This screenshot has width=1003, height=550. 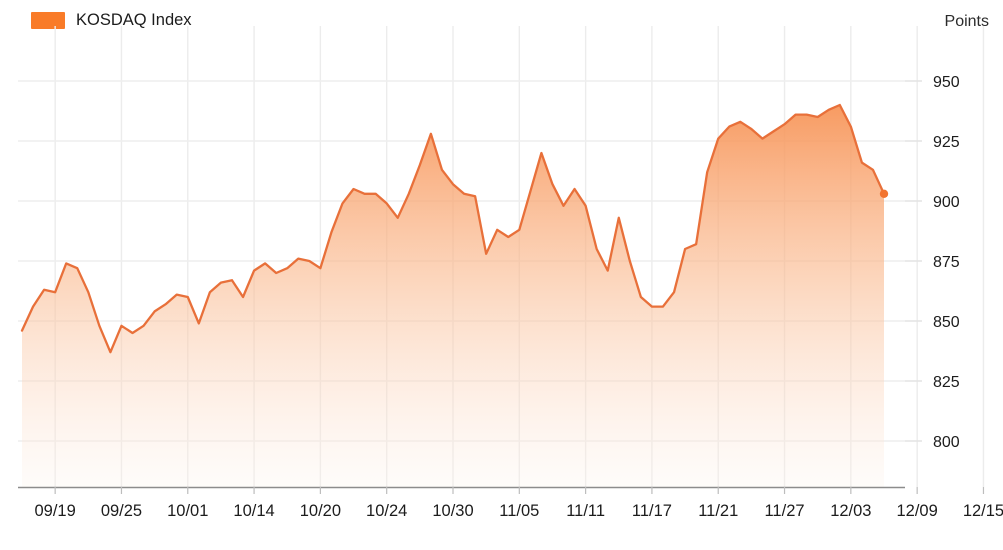 What do you see at coordinates (946, 82) in the screenshot?
I see `y-axis-tick-label: 950` at bounding box center [946, 82].